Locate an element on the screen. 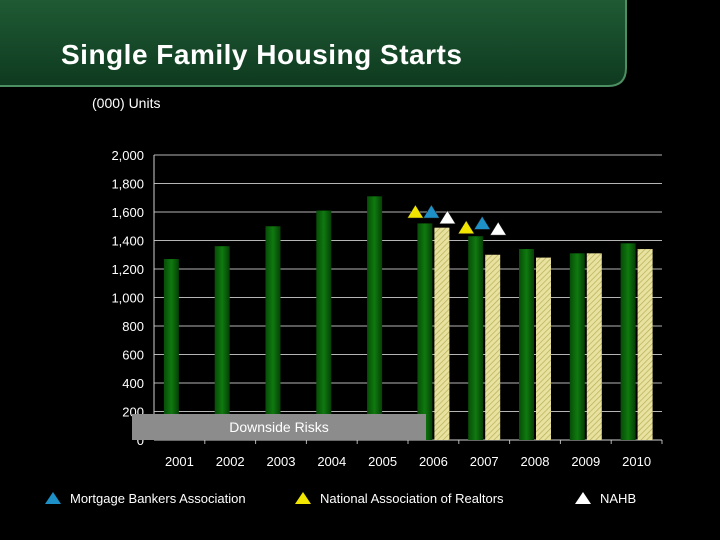  legend-label: NAHB is located at coordinates (618, 498).